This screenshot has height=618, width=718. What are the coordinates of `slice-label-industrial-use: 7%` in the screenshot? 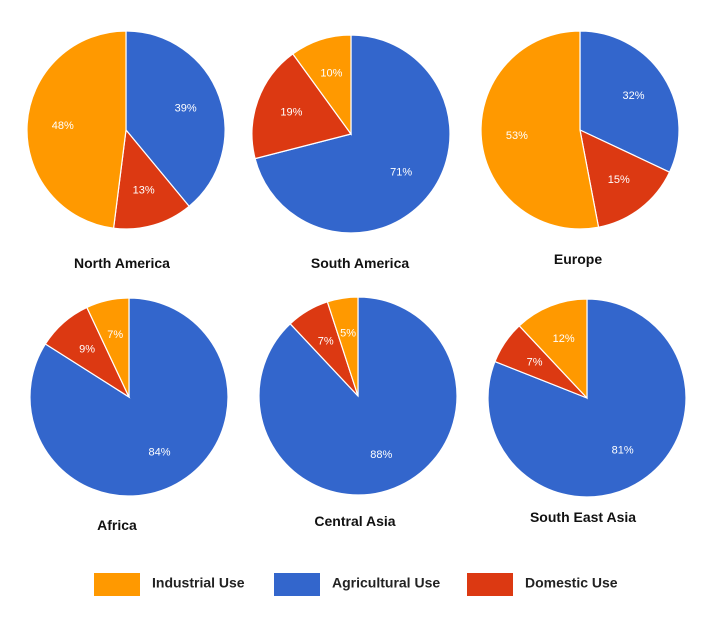 It's located at (115, 335).